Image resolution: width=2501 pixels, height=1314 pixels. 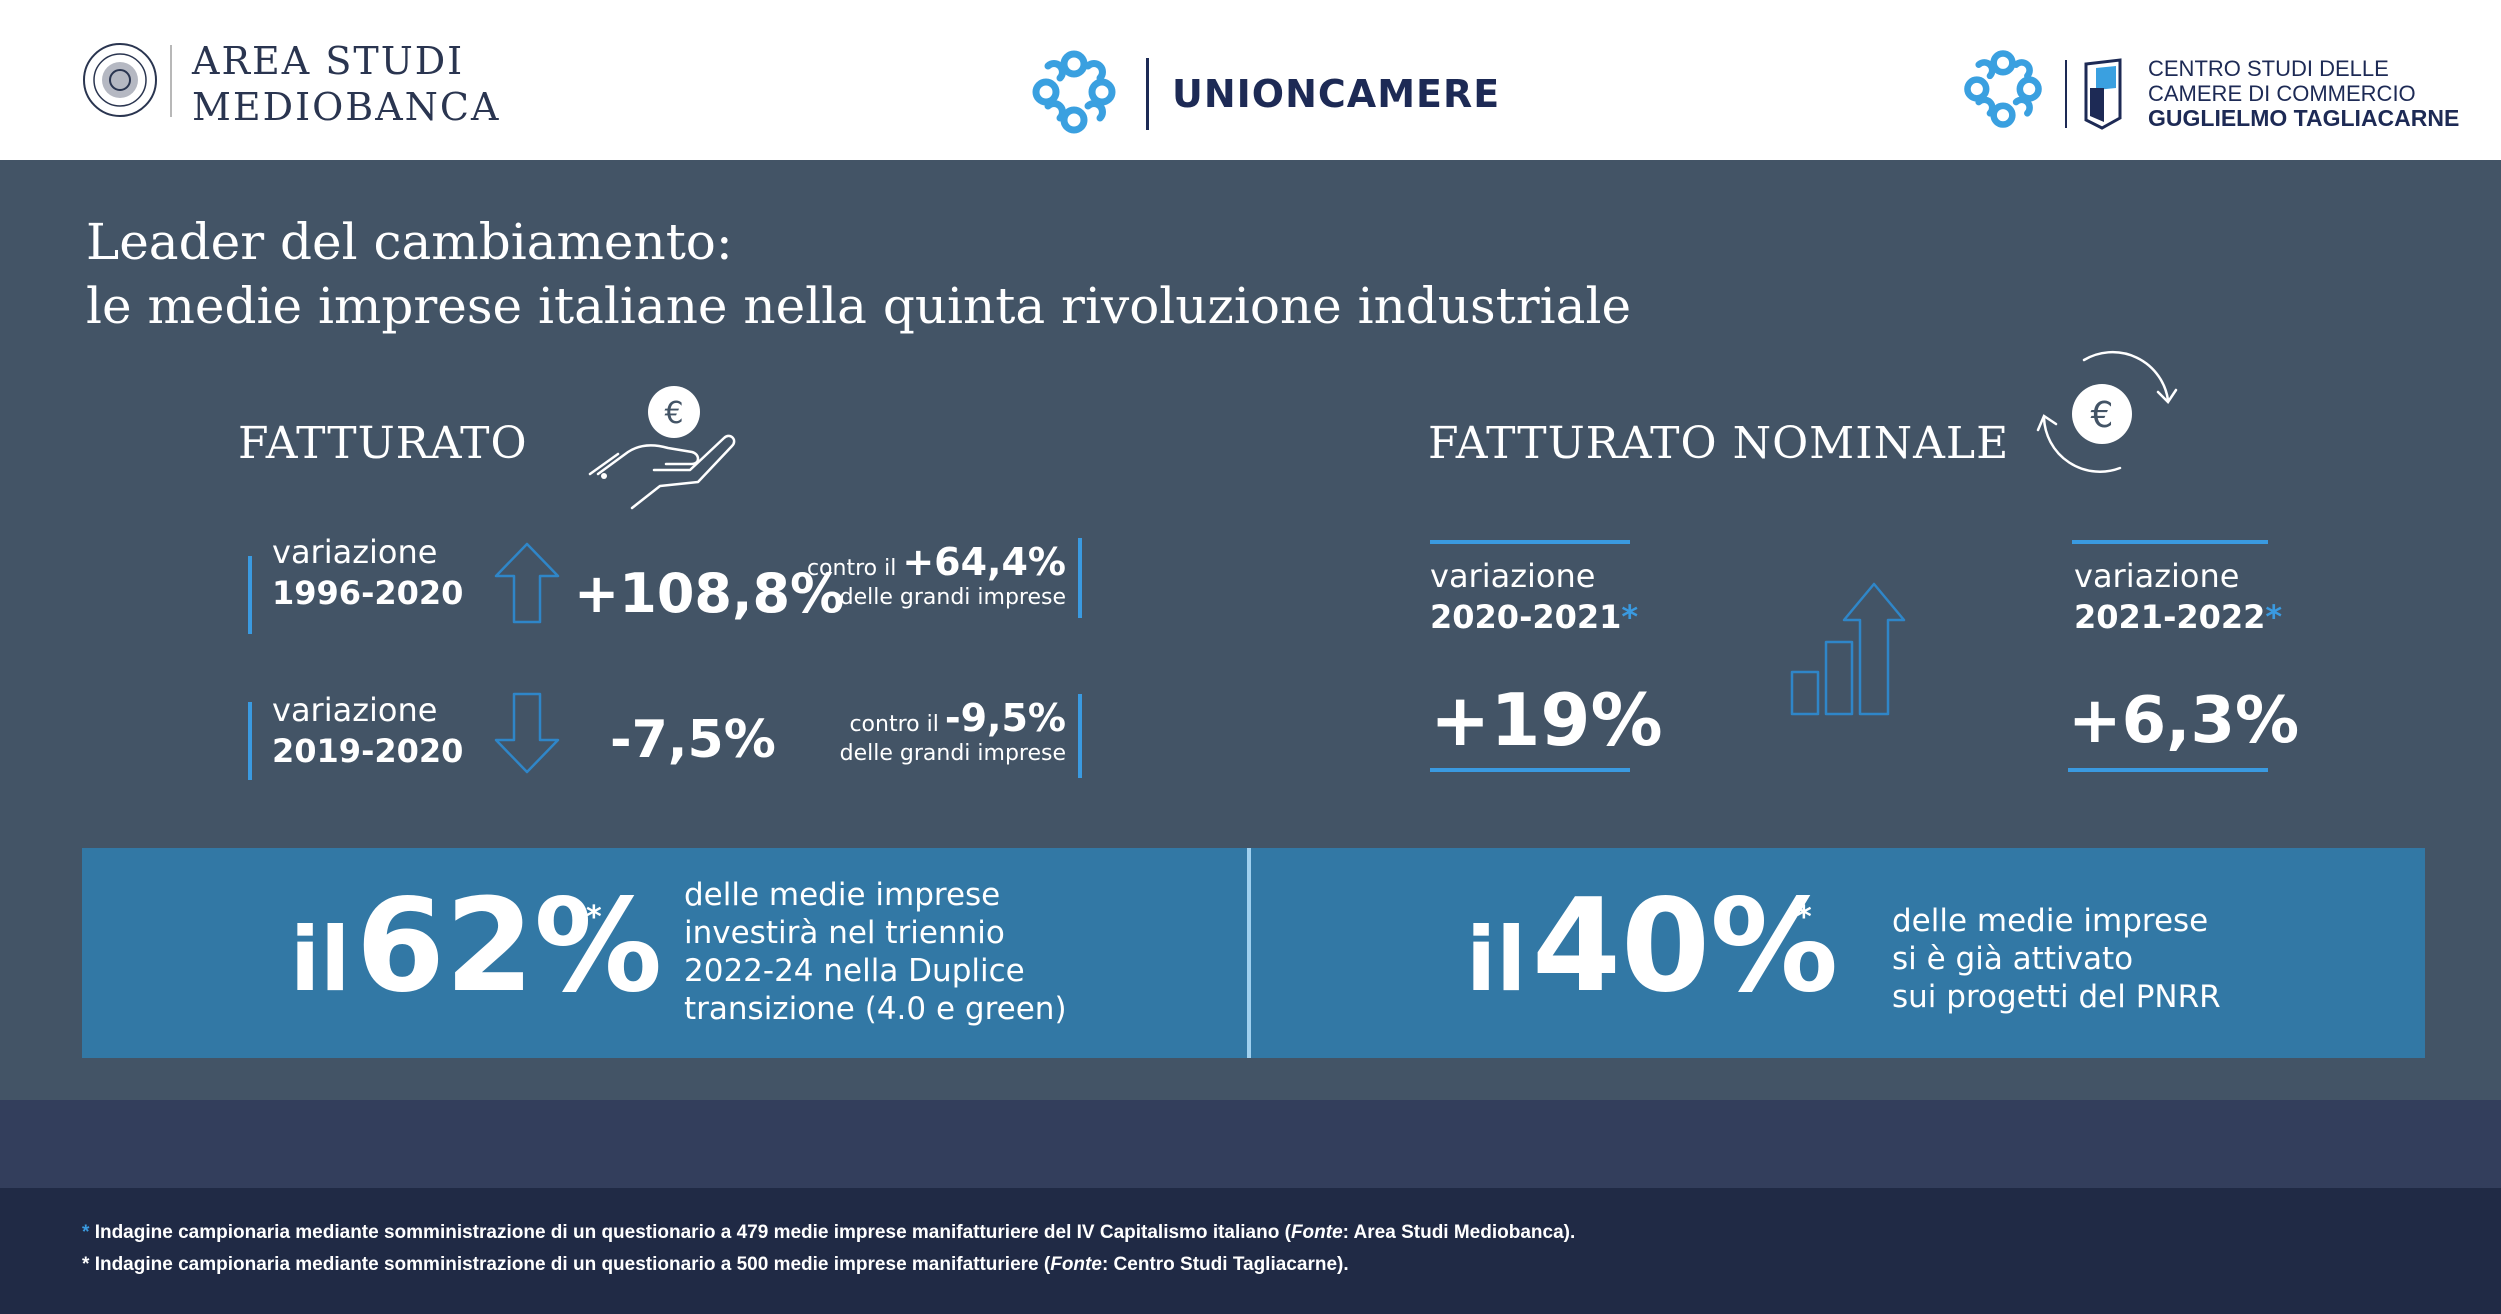 What do you see at coordinates (250, 595) in the screenshot?
I see `fatturato-row1-bar` at bounding box center [250, 595].